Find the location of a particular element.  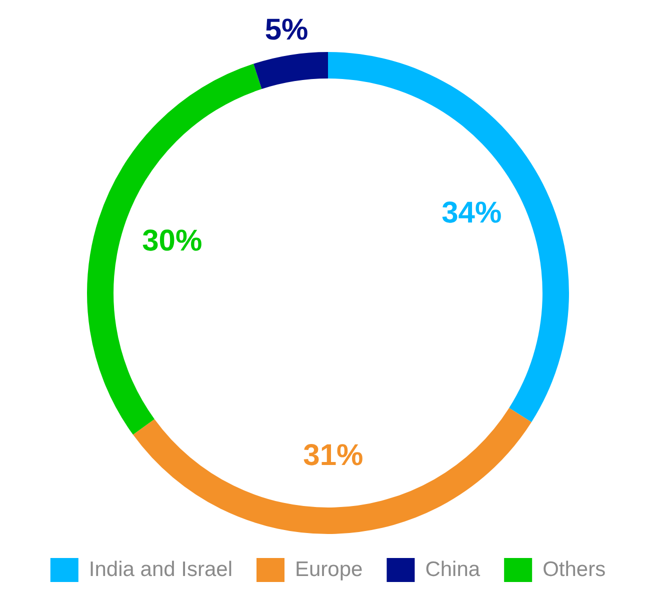

data-label: 5% is located at coordinates (286, 30).